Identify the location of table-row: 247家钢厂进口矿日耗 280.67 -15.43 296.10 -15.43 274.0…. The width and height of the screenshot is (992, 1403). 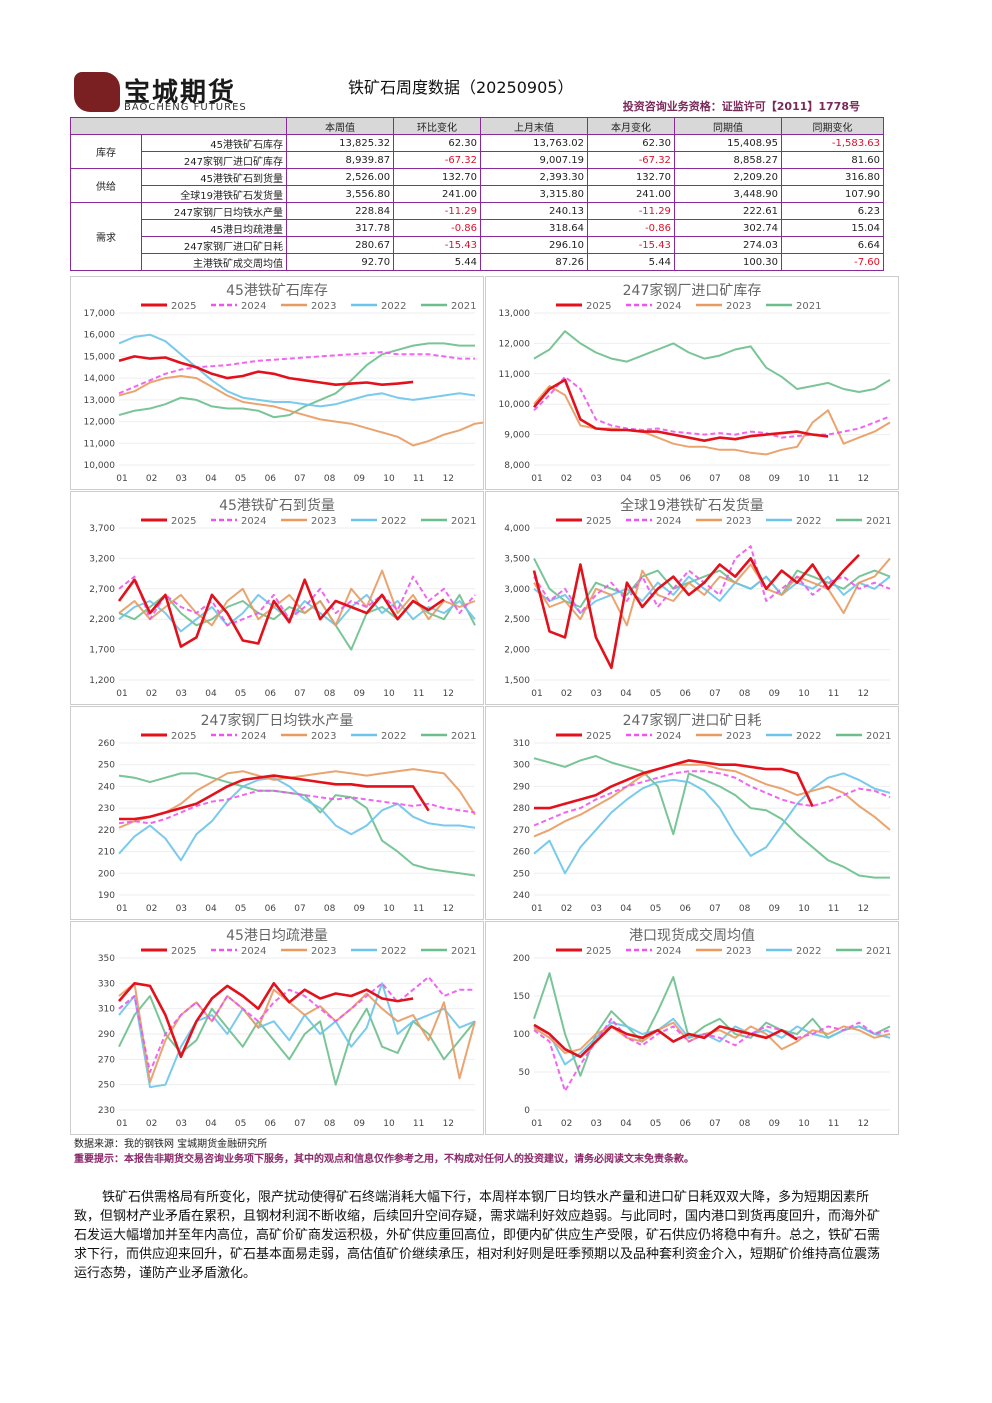
(477, 245).